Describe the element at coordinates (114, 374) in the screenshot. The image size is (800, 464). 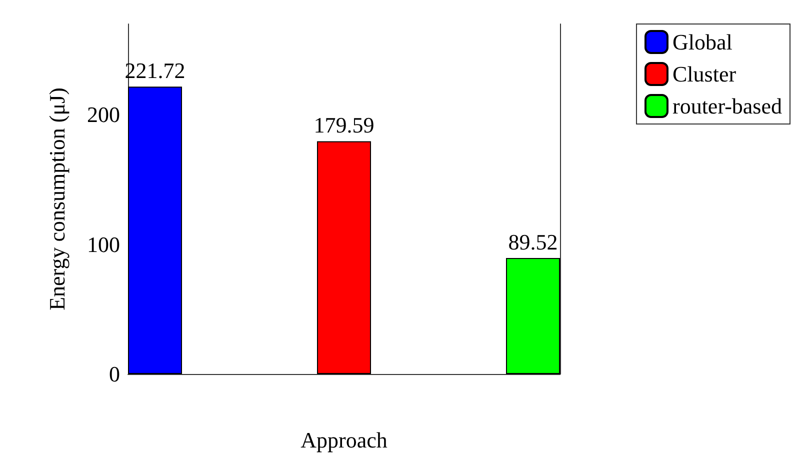
I see `y-tick-label: 0` at that location.